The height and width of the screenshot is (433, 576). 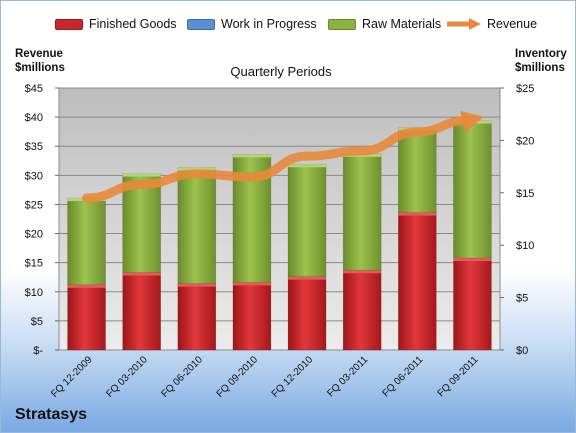 I want to click on legend-item-revenue: Revenue, so click(x=492, y=24).